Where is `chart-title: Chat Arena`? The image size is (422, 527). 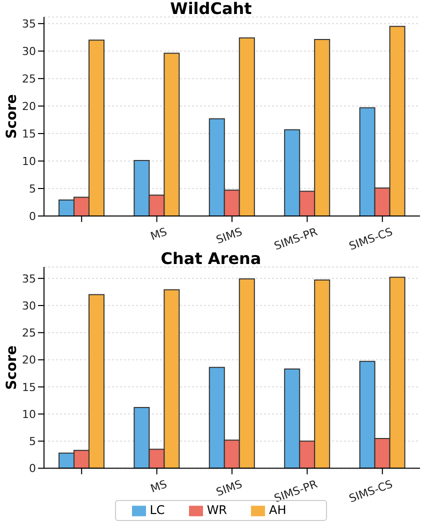
chart-title: Chat Arena is located at coordinates (211, 258).